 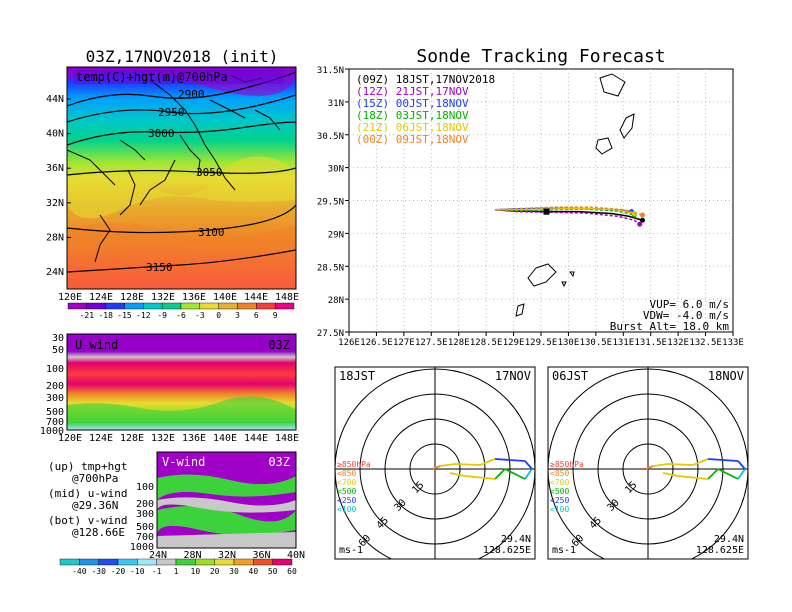 I want to click on map-lat-labels: 44N 40N 36N 32N 28N 24N, so click(x=58, y=186).